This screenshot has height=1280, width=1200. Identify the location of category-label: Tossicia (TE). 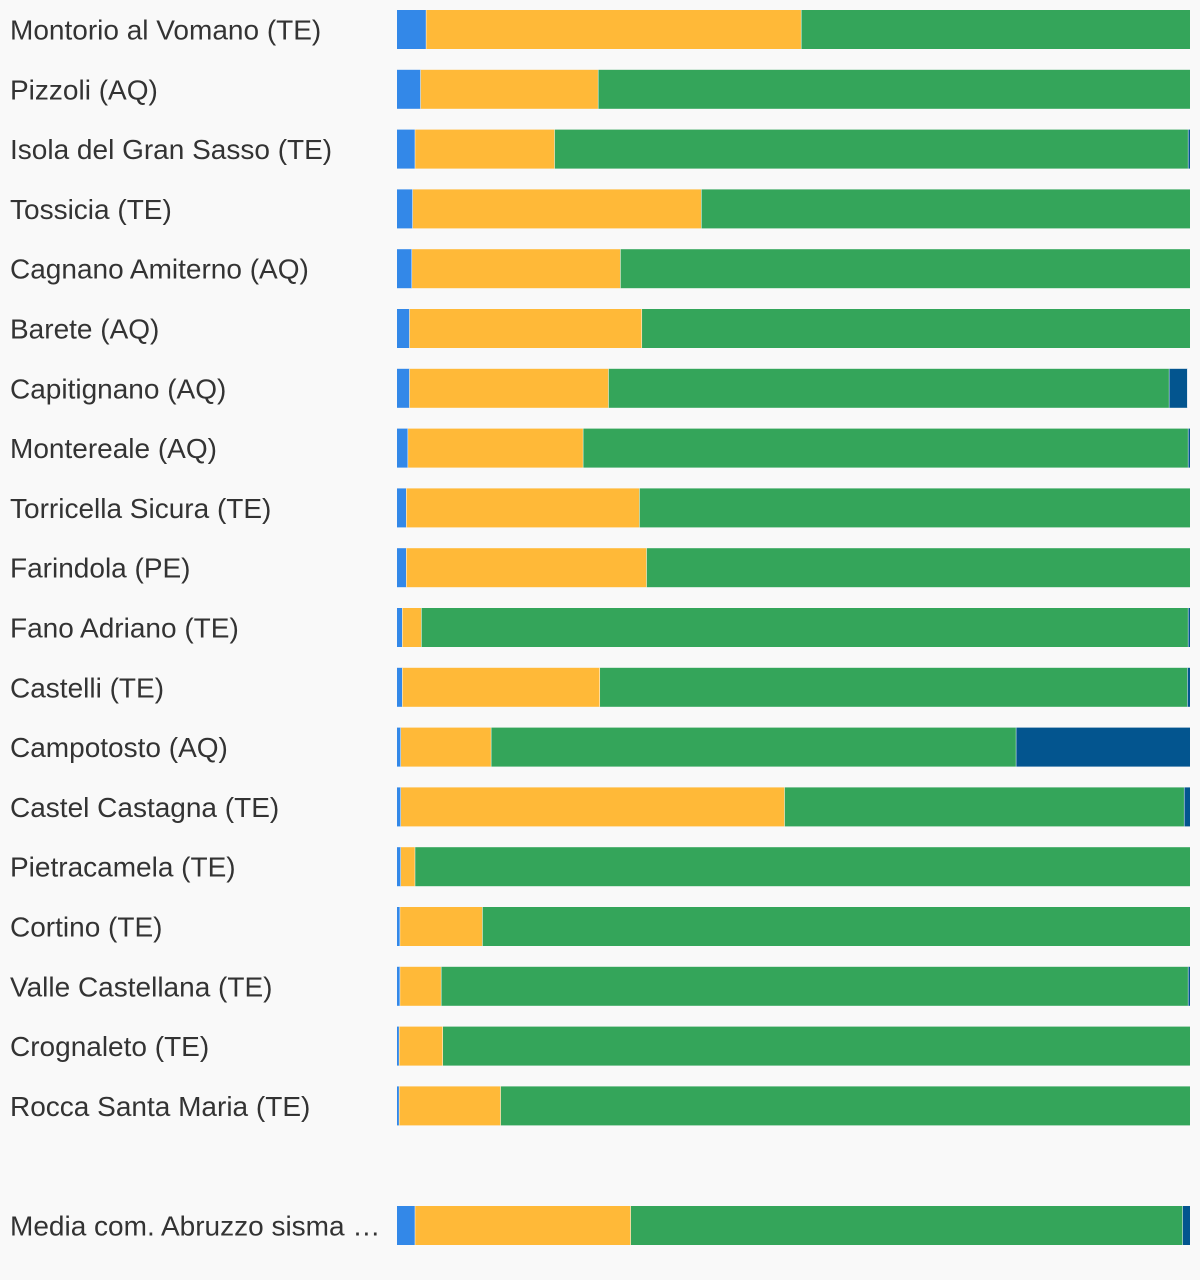
(91, 209).